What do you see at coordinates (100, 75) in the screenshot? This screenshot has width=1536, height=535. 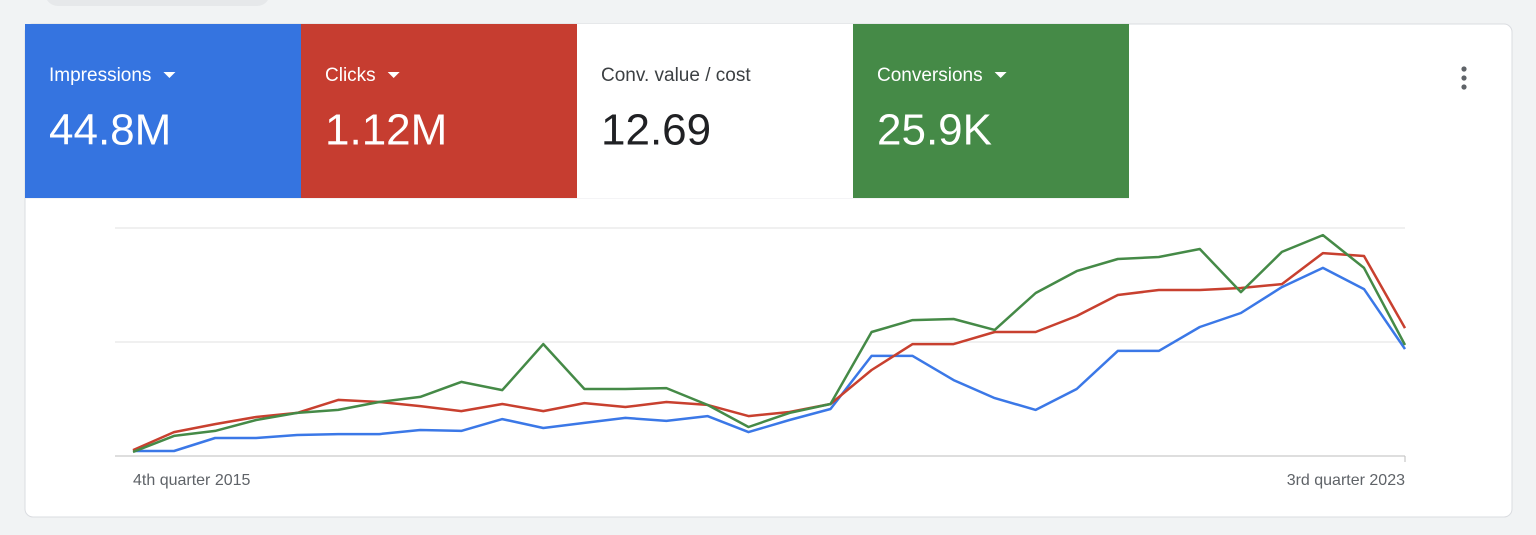 I see `metric-label: Impressions` at bounding box center [100, 75].